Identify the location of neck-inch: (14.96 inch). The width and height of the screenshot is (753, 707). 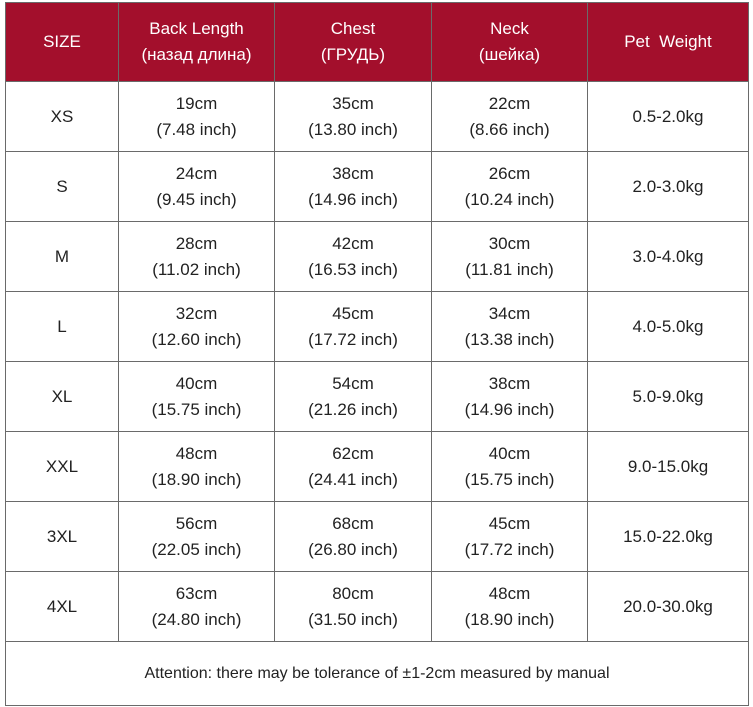
(509, 409).